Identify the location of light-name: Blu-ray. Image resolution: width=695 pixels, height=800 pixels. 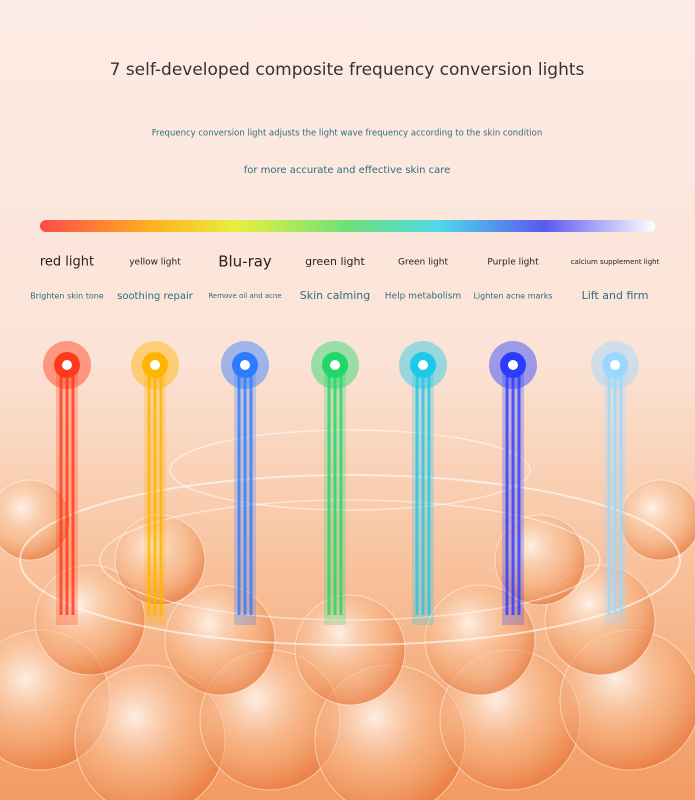
(245, 262).